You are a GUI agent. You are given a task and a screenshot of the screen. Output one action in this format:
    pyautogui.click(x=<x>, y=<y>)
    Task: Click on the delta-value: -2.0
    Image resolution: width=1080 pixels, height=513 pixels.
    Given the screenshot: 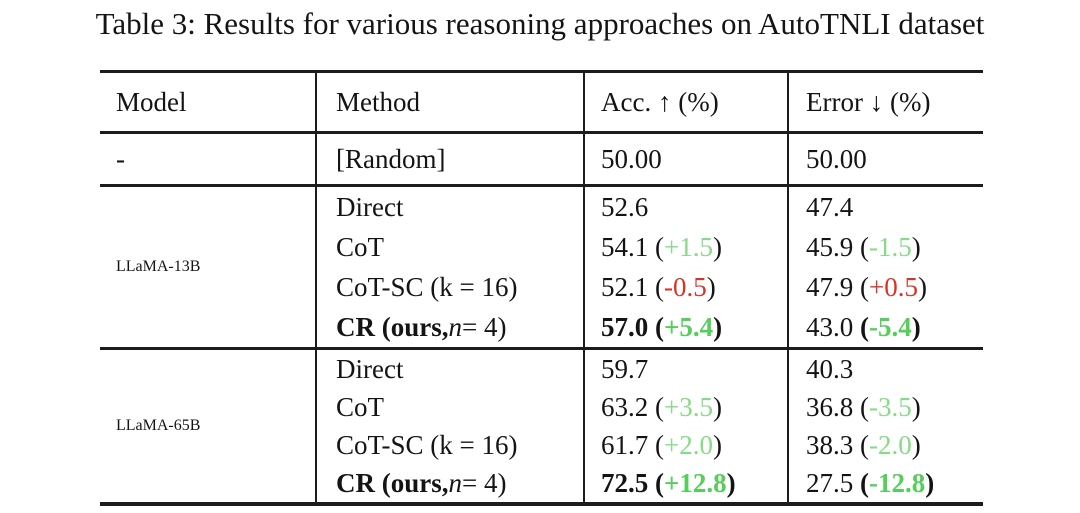 What is the action you would take?
    pyautogui.click(x=890, y=444)
    